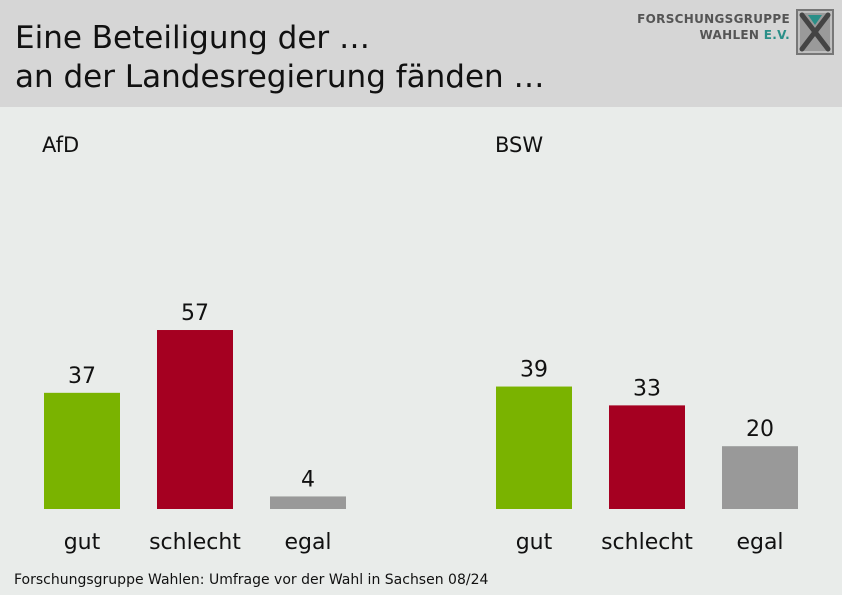  I want to click on data-label: 39, so click(534, 370).